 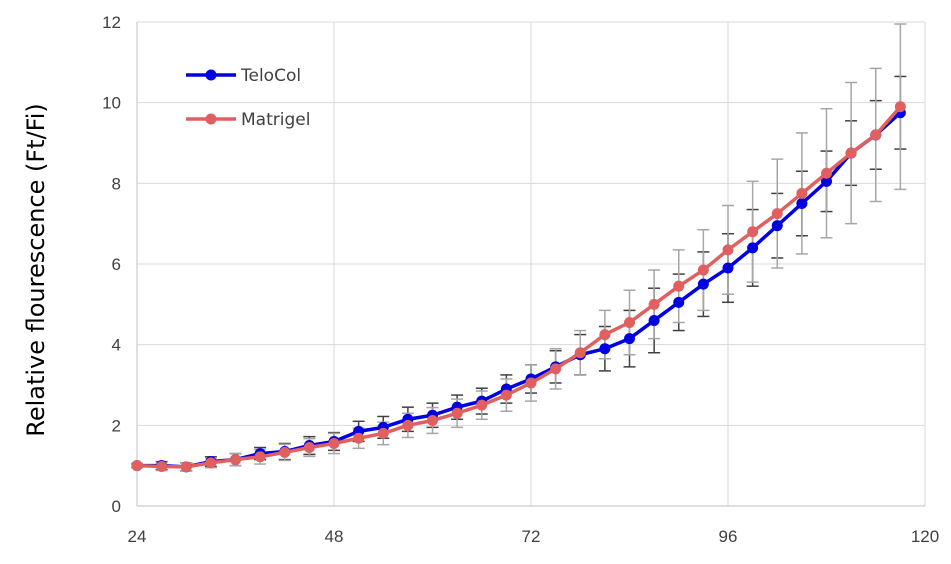 What do you see at coordinates (111, 22) in the screenshot?
I see `y-tick-label: 12` at bounding box center [111, 22].